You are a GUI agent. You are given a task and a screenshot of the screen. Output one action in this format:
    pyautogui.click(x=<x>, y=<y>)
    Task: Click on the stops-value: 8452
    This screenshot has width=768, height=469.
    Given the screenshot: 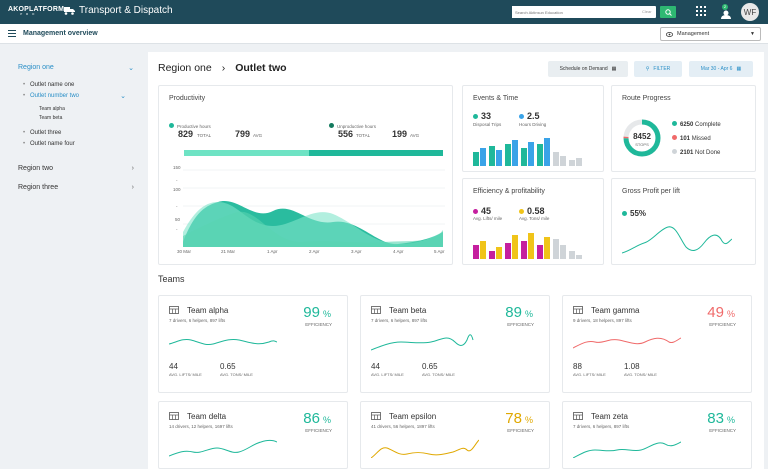 What is the action you would take?
    pyautogui.click(x=642, y=136)
    